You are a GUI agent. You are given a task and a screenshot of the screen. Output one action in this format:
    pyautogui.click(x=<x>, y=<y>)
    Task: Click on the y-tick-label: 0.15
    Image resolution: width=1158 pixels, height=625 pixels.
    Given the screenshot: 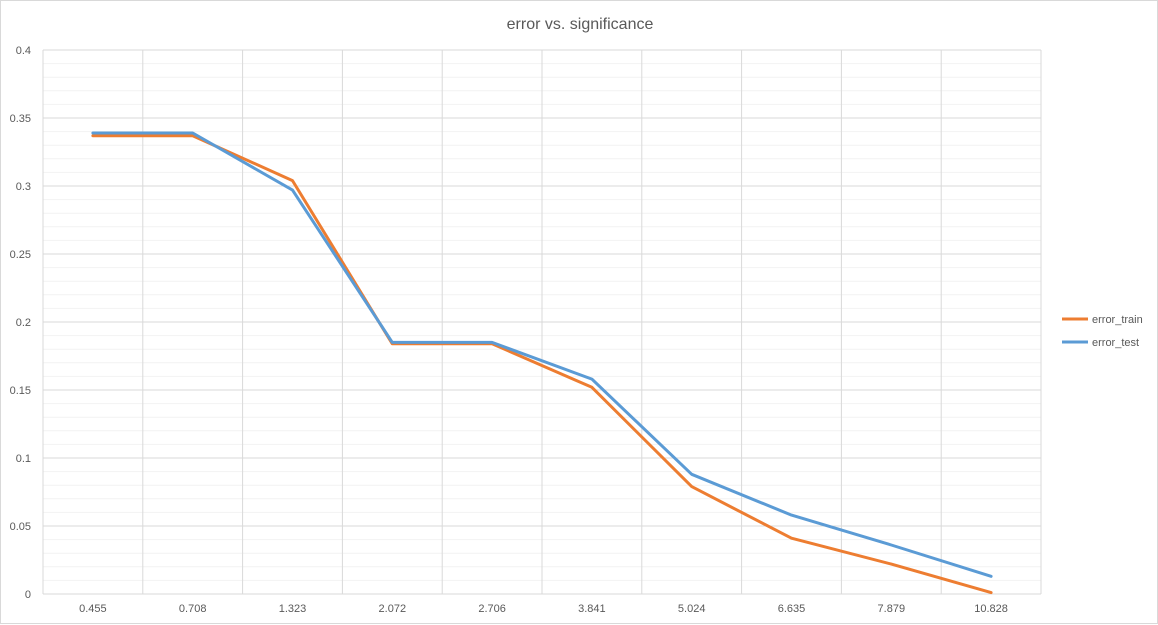 What is the action you would take?
    pyautogui.click(x=20, y=391)
    